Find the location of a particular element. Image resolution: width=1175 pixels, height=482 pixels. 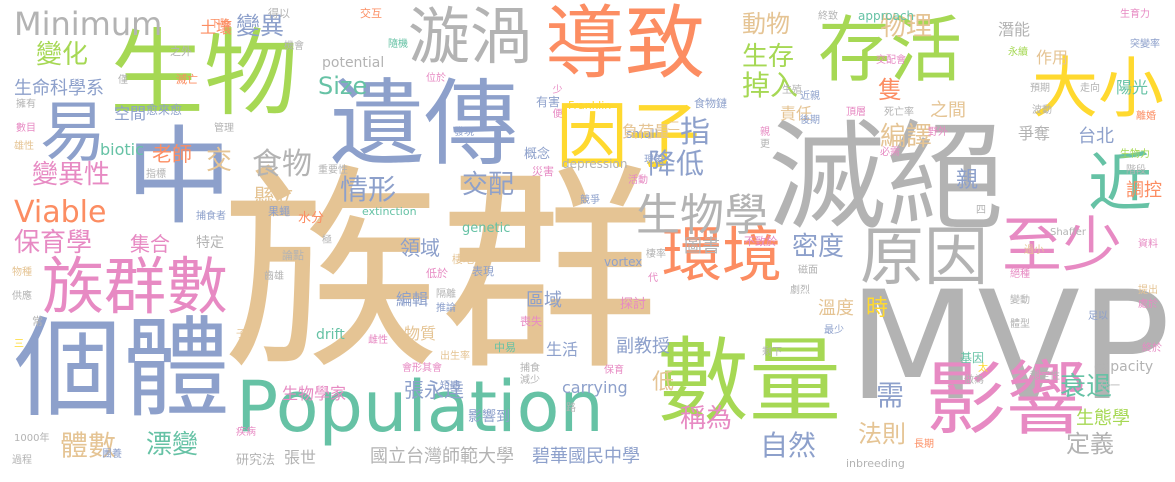

word: 任一 is located at coordinates (1110, 386).